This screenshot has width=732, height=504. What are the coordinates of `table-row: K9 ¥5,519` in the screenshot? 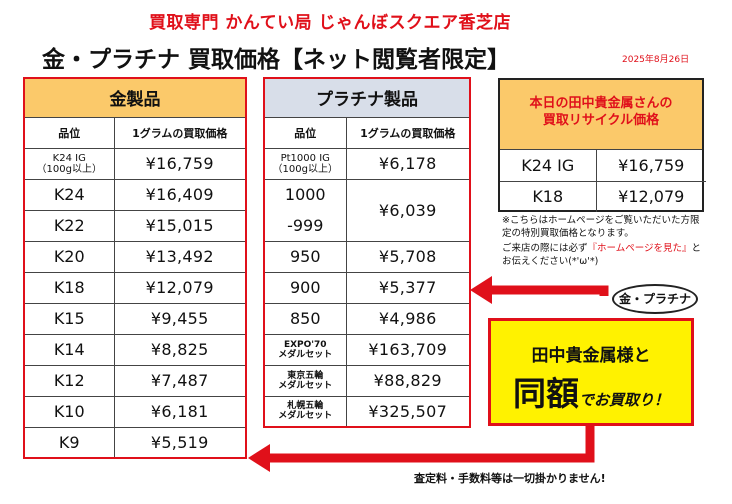 It's located at (135, 442).